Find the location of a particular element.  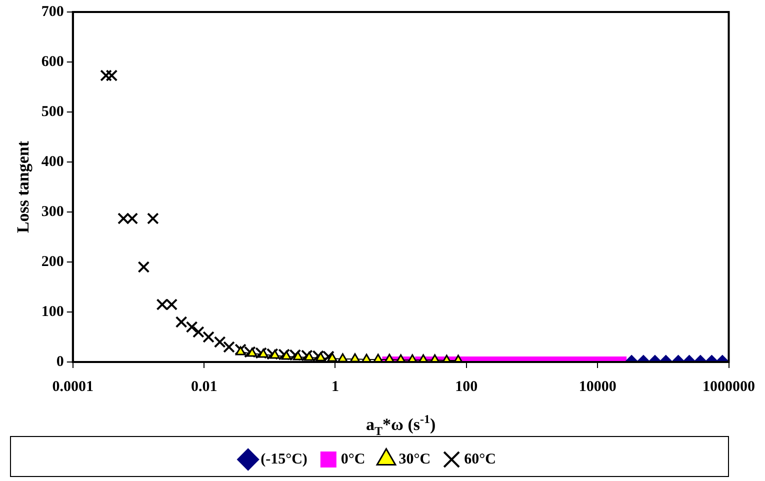

x-tick-label: 1 is located at coordinates (335, 386).